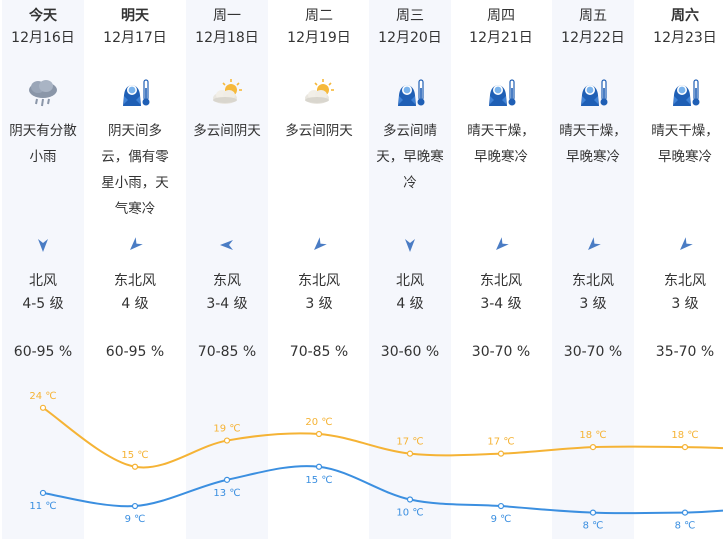 The image size is (723, 539). What do you see at coordinates (593, 304) in the screenshot?
I see `wind-level: 3 级` at bounding box center [593, 304].